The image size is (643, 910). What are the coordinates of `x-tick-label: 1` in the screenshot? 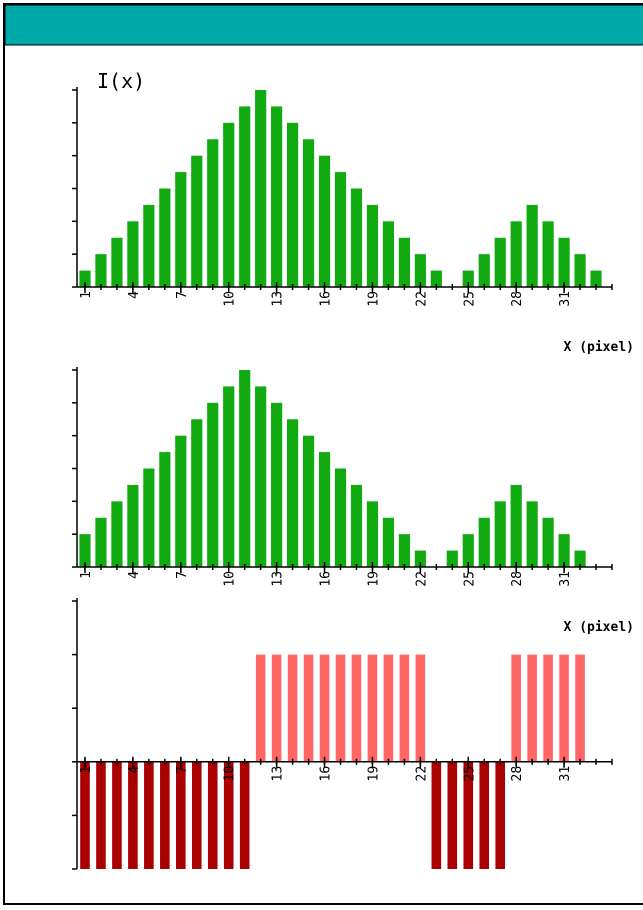 It's located at (86, 770).